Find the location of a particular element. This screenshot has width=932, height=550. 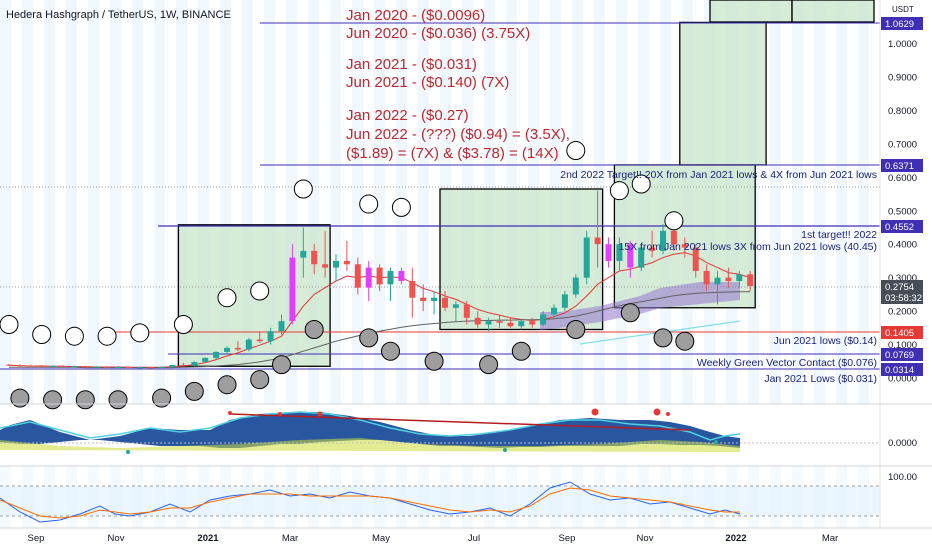

note-line-3: Jan 2021 - ($0.031) is located at coordinates (411, 64).